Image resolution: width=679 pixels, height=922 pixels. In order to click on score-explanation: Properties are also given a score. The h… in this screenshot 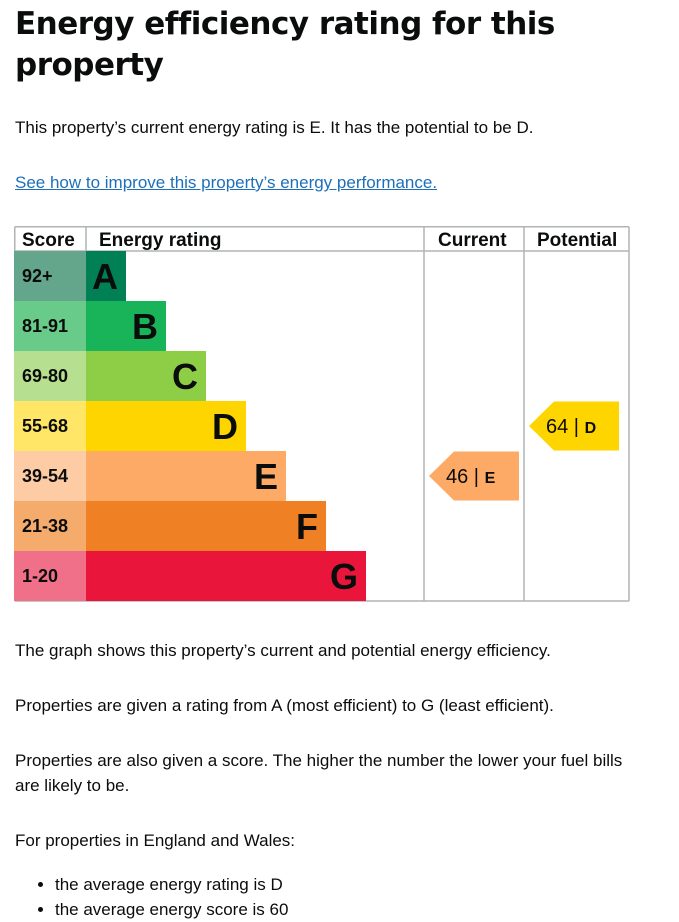, I will do `click(319, 773)`.